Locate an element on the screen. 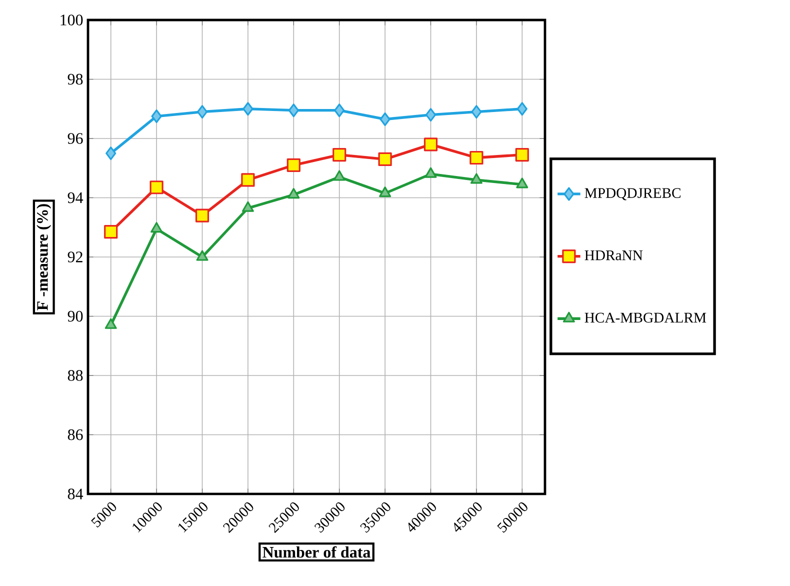 The width and height of the screenshot is (790, 586). y-tick-label: 86 is located at coordinates (75, 434).